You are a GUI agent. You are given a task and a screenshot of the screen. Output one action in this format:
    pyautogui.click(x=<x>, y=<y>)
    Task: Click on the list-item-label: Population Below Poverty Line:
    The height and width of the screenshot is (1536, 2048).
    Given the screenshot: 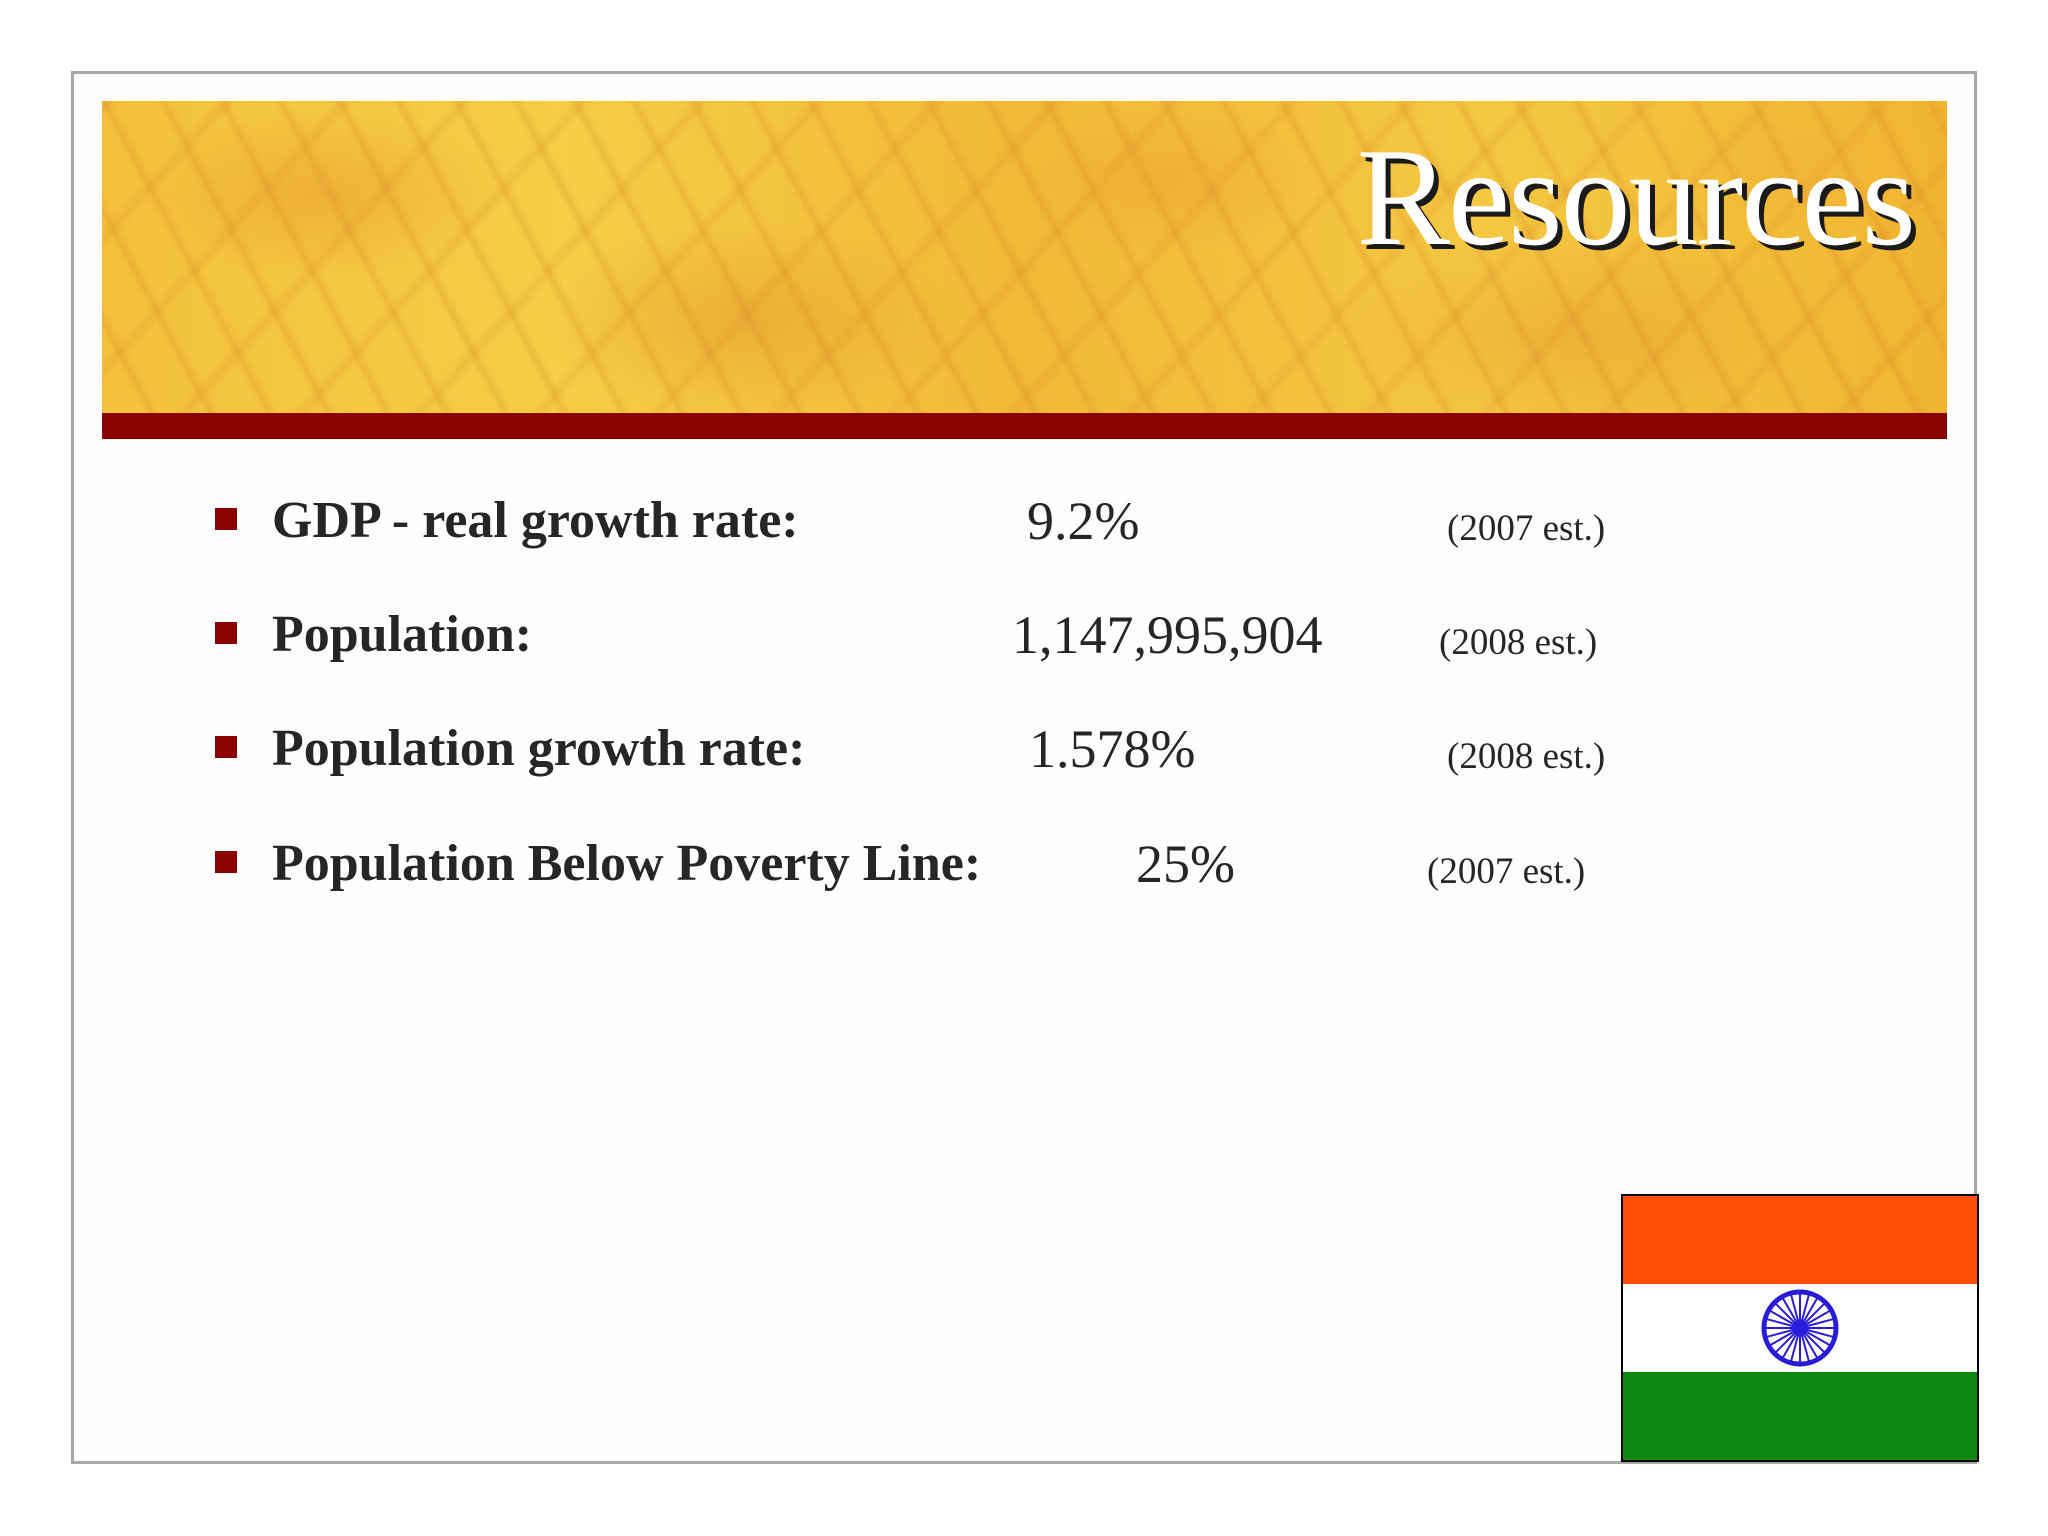 What is the action you would take?
    pyautogui.click(x=627, y=863)
    